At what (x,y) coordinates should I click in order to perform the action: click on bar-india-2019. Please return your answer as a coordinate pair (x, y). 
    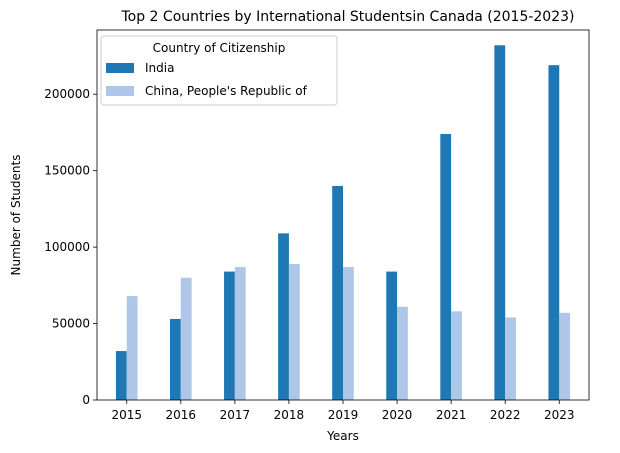
    Looking at the image, I should click on (337, 292).